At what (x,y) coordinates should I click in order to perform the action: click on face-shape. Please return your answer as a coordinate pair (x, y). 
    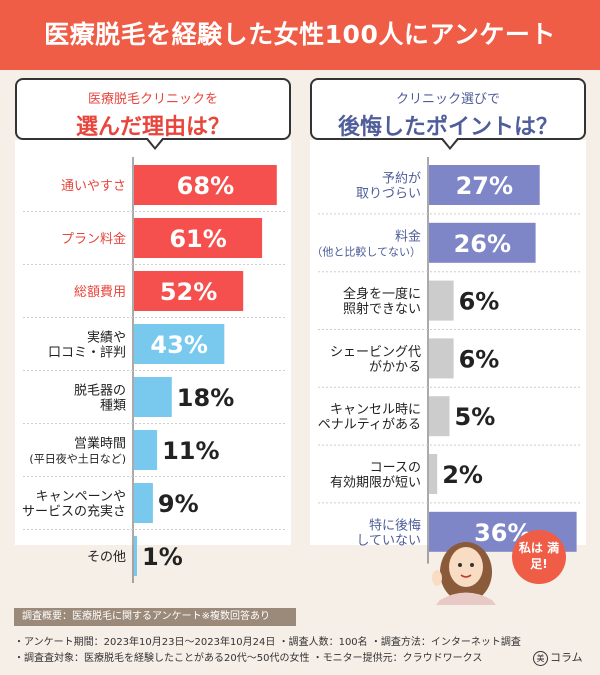
    Looking at the image, I should click on (466, 567).